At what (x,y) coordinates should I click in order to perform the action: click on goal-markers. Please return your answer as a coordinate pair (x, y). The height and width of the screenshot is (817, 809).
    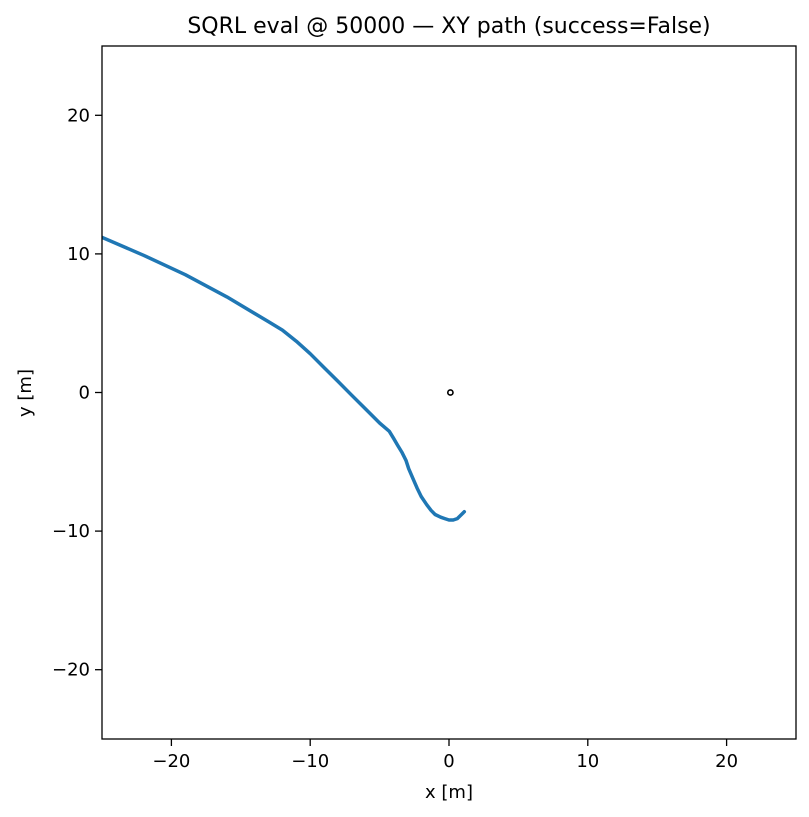
    Looking at the image, I should click on (450, 392).